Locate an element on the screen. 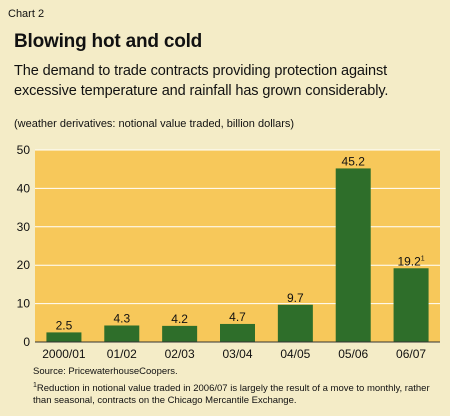 The width and height of the screenshot is (450, 416). data-label: 4.7 is located at coordinates (237, 317).